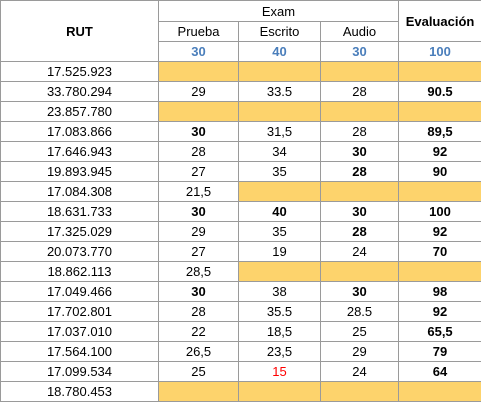  What do you see at coordinates (439, 251) in the screenshot?
I see `score-cell: 70` at bounding box center [439, 251].